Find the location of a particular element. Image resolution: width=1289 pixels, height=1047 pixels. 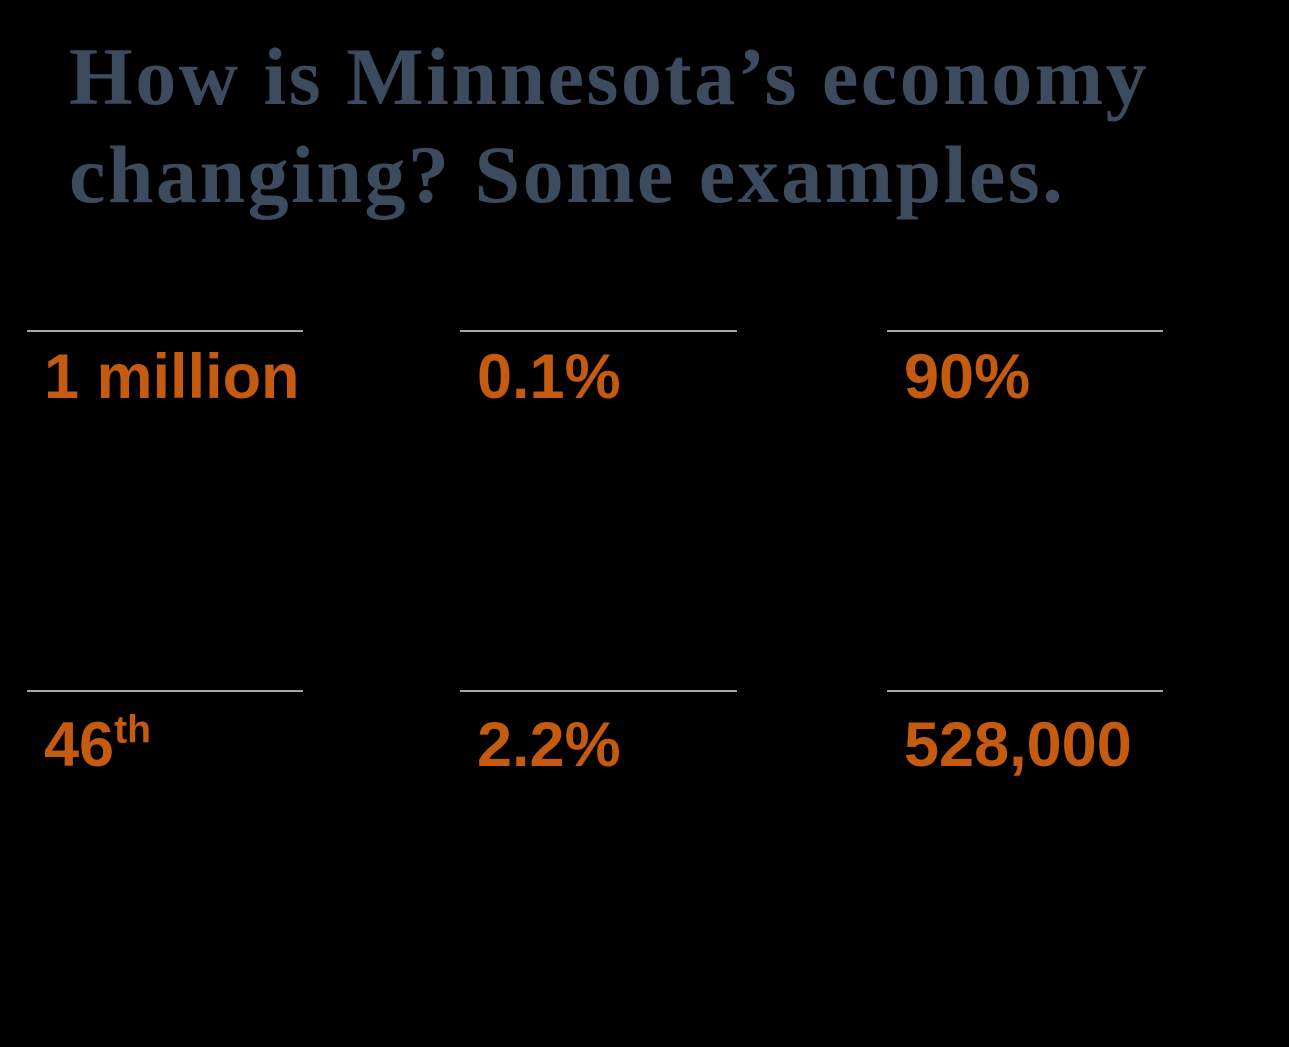

stat-number: 1 million is located at coordinates (172, 377).